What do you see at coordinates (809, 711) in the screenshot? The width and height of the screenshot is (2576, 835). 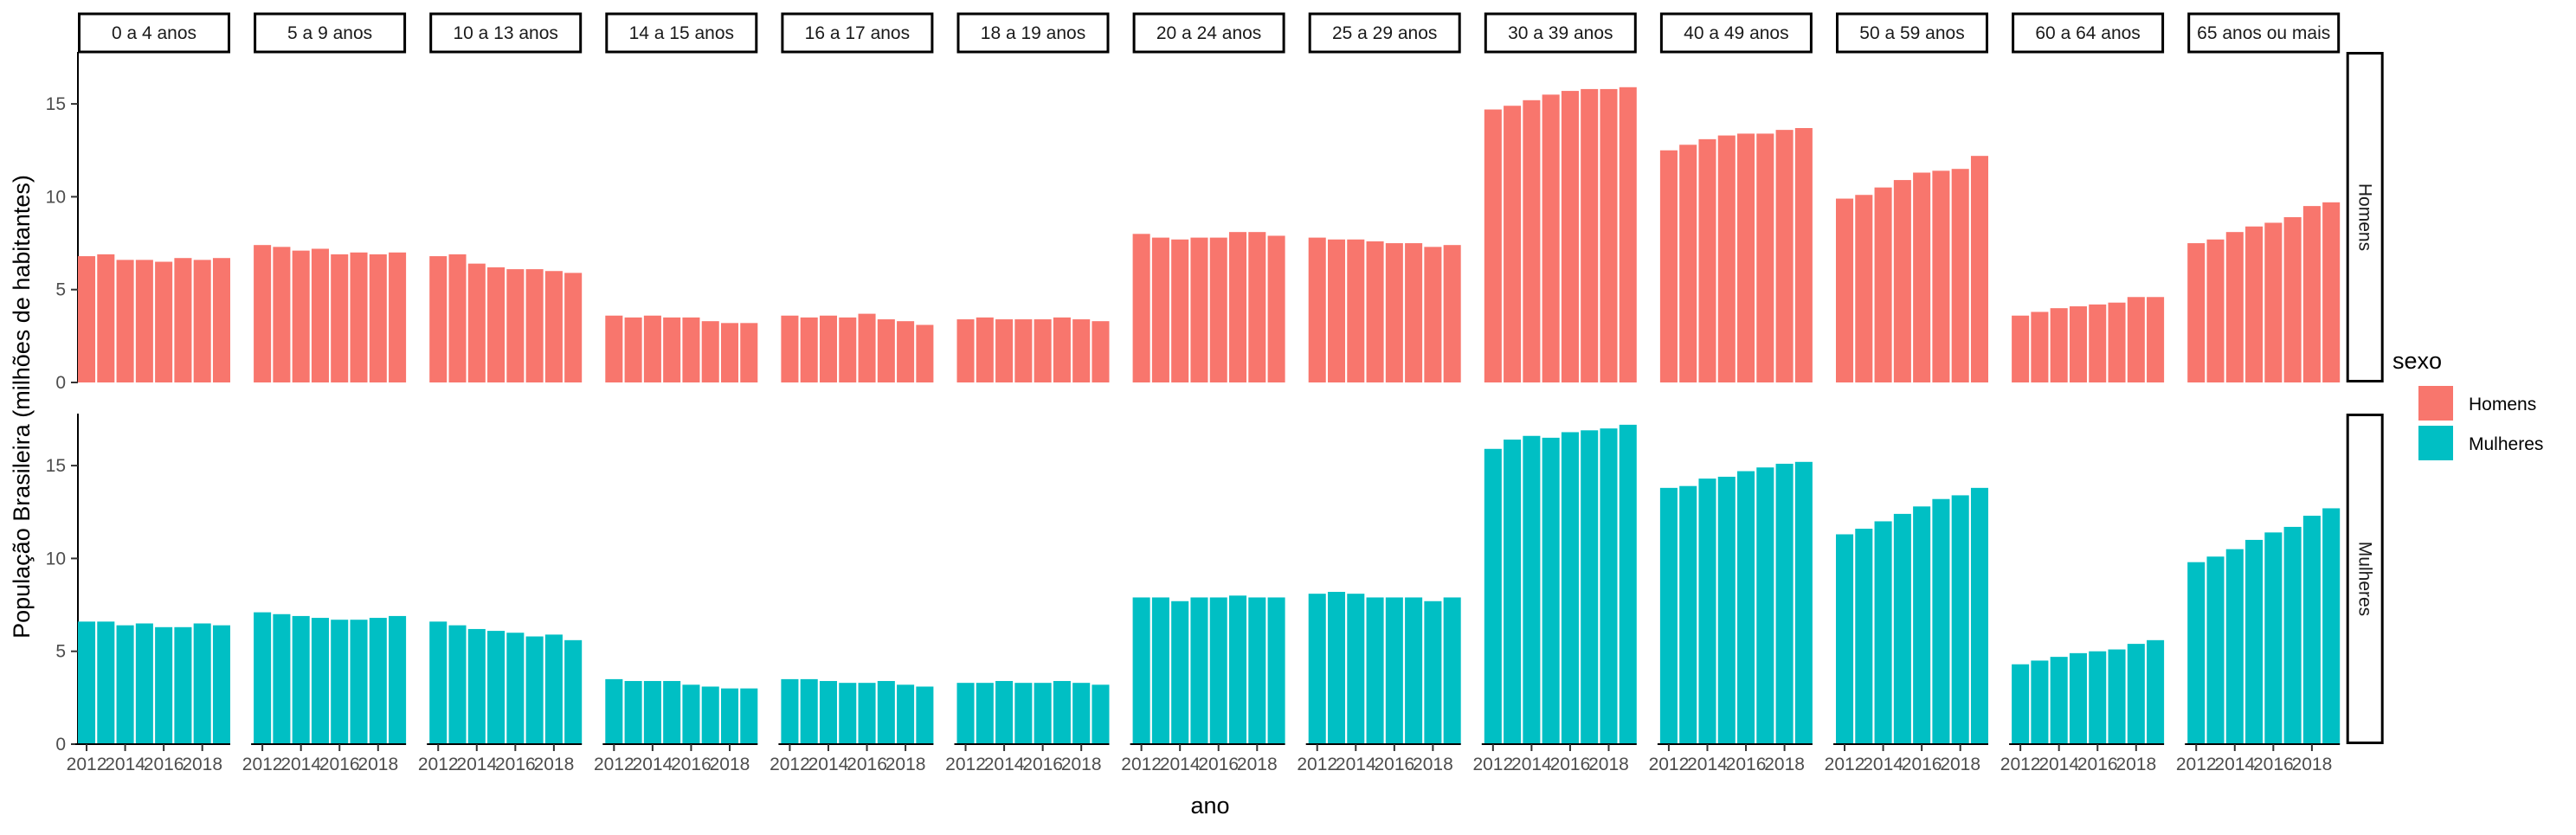 I see `bar-mulheres-16-a-17-anos-2013` at bounding box center [809, 711].